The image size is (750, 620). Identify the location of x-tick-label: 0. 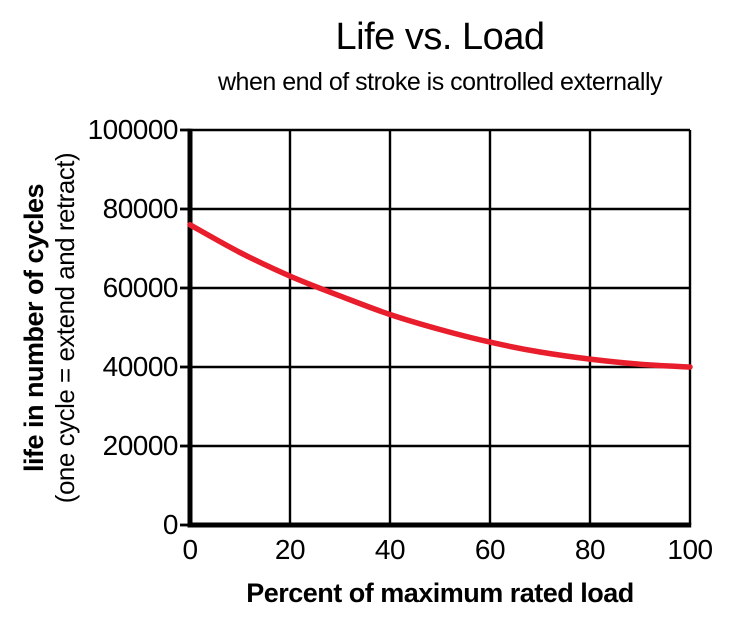
(190, 549).